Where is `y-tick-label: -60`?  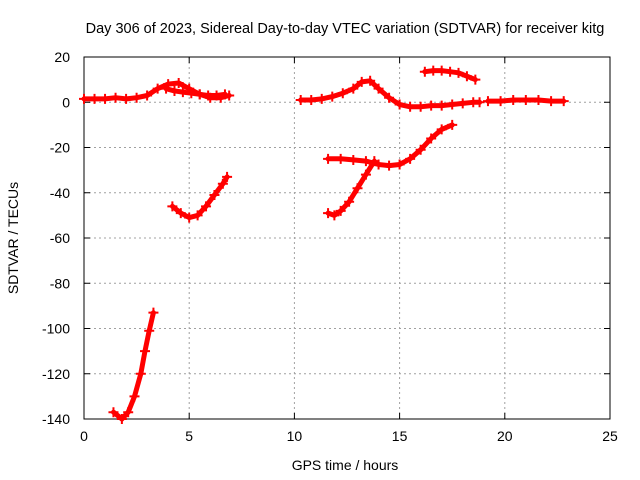
y-tick-label: -60 is located at coordinates (60, 238).